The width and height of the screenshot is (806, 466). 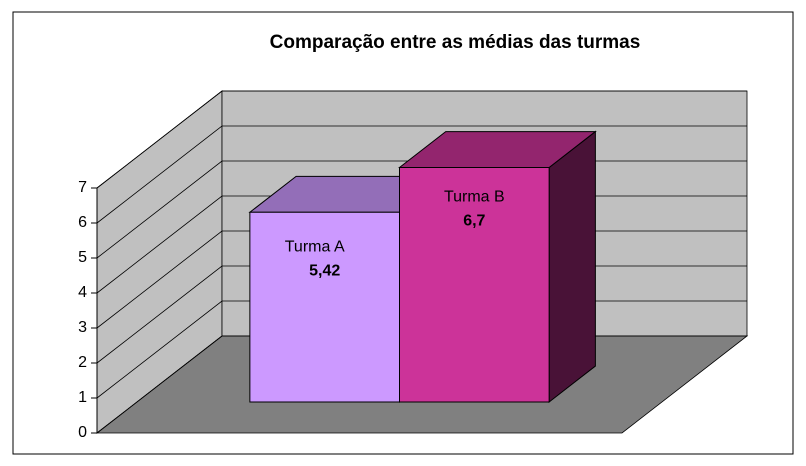 I want to click on bar-side, so click(x=572, y=266).